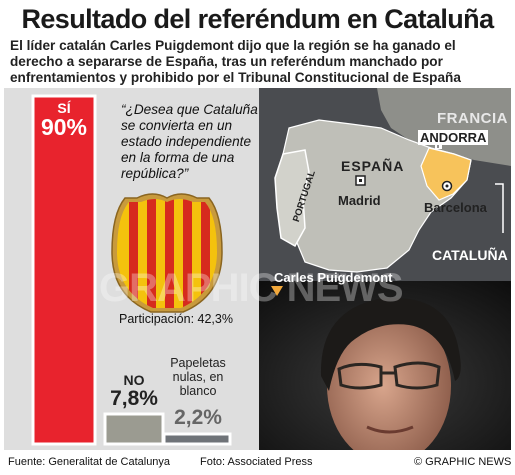 Image resolution: width=515 pixels, height=475 pixels. Describe the element at coordinates (277, 291) in the screenshot. I see `caption-pointer-icon` at that location.